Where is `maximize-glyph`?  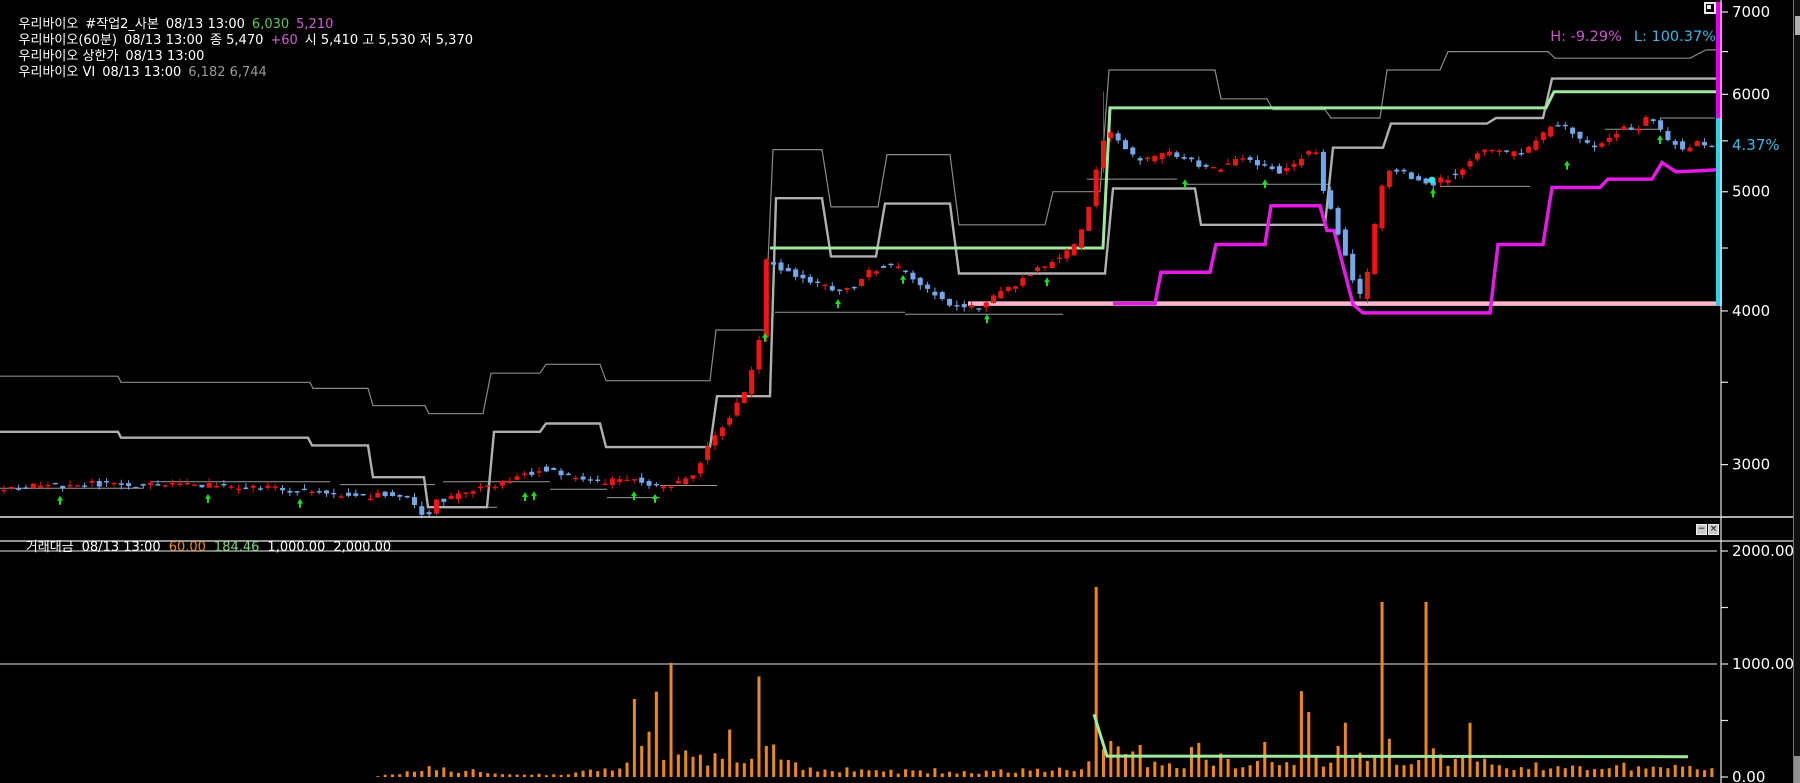
maximize-glyph is located at coordinates (1709, 7).